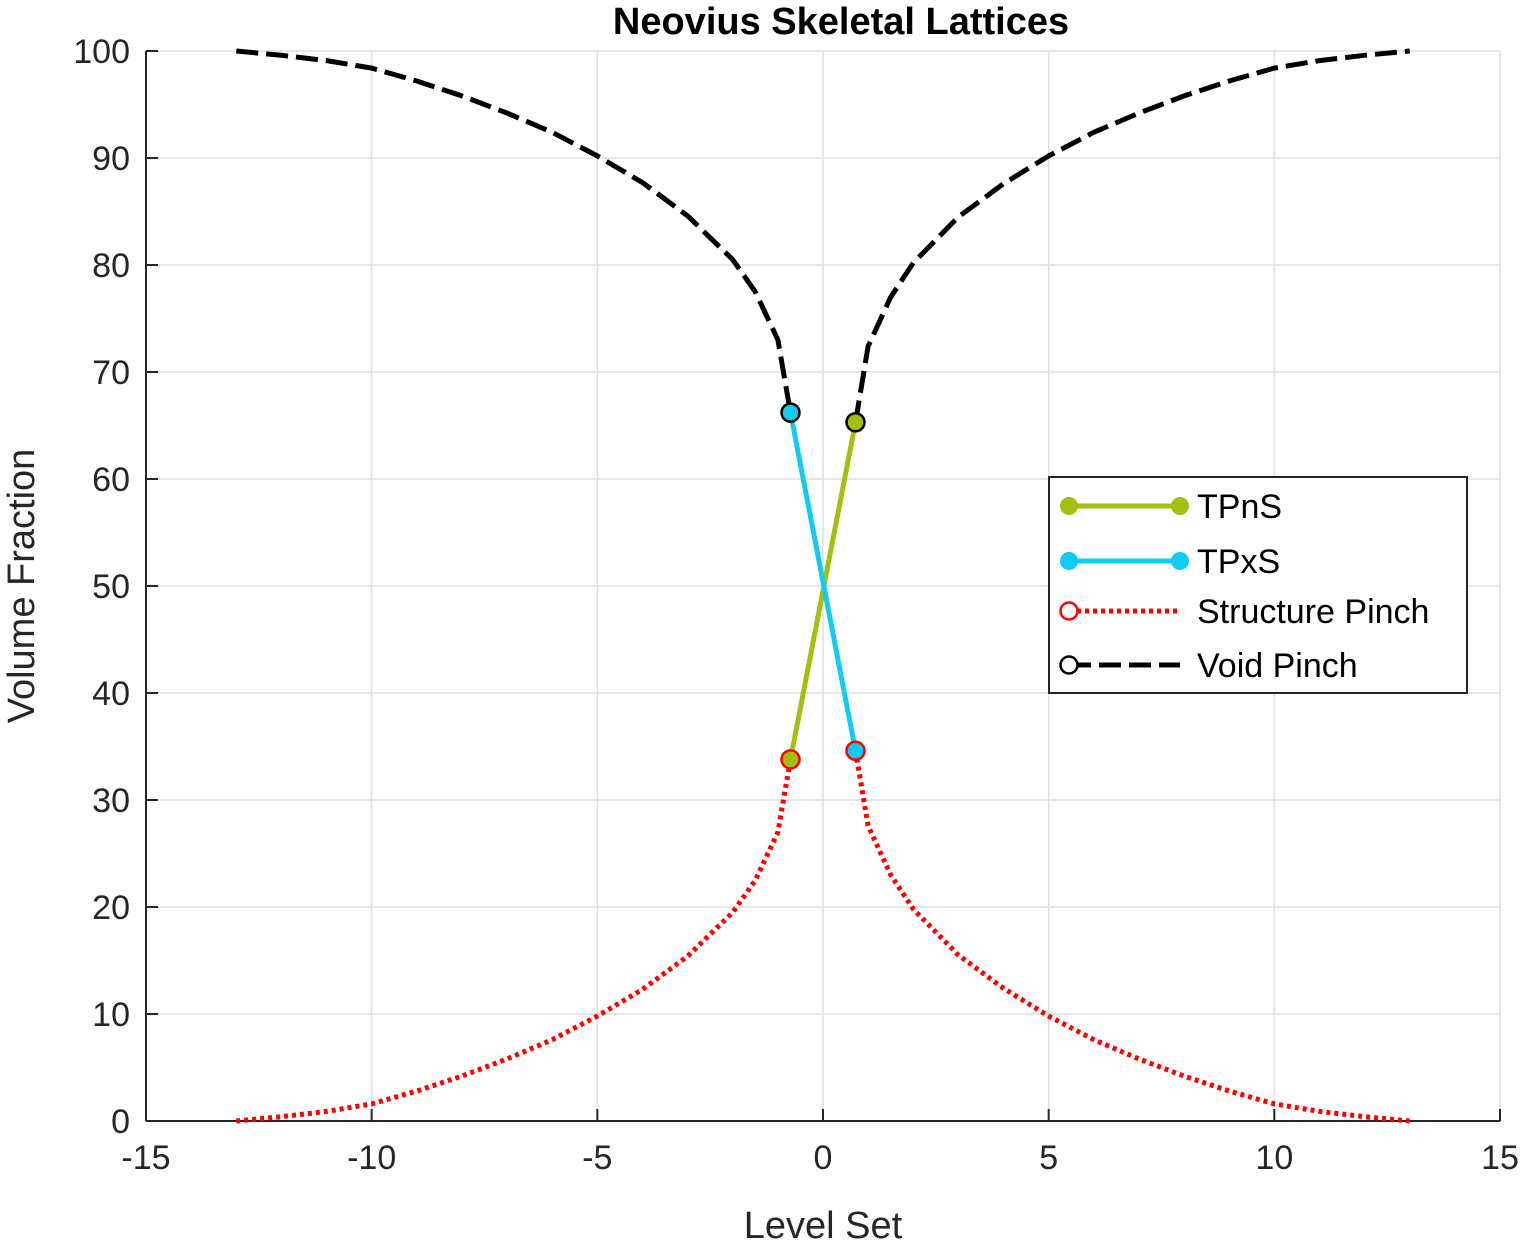 This screenshot has width=1525, height=1244. What do you see at coordinates (1274, 1158) in the screenshot?
I see `x-tick-label: 10` at bounding box center [1274, 1158].